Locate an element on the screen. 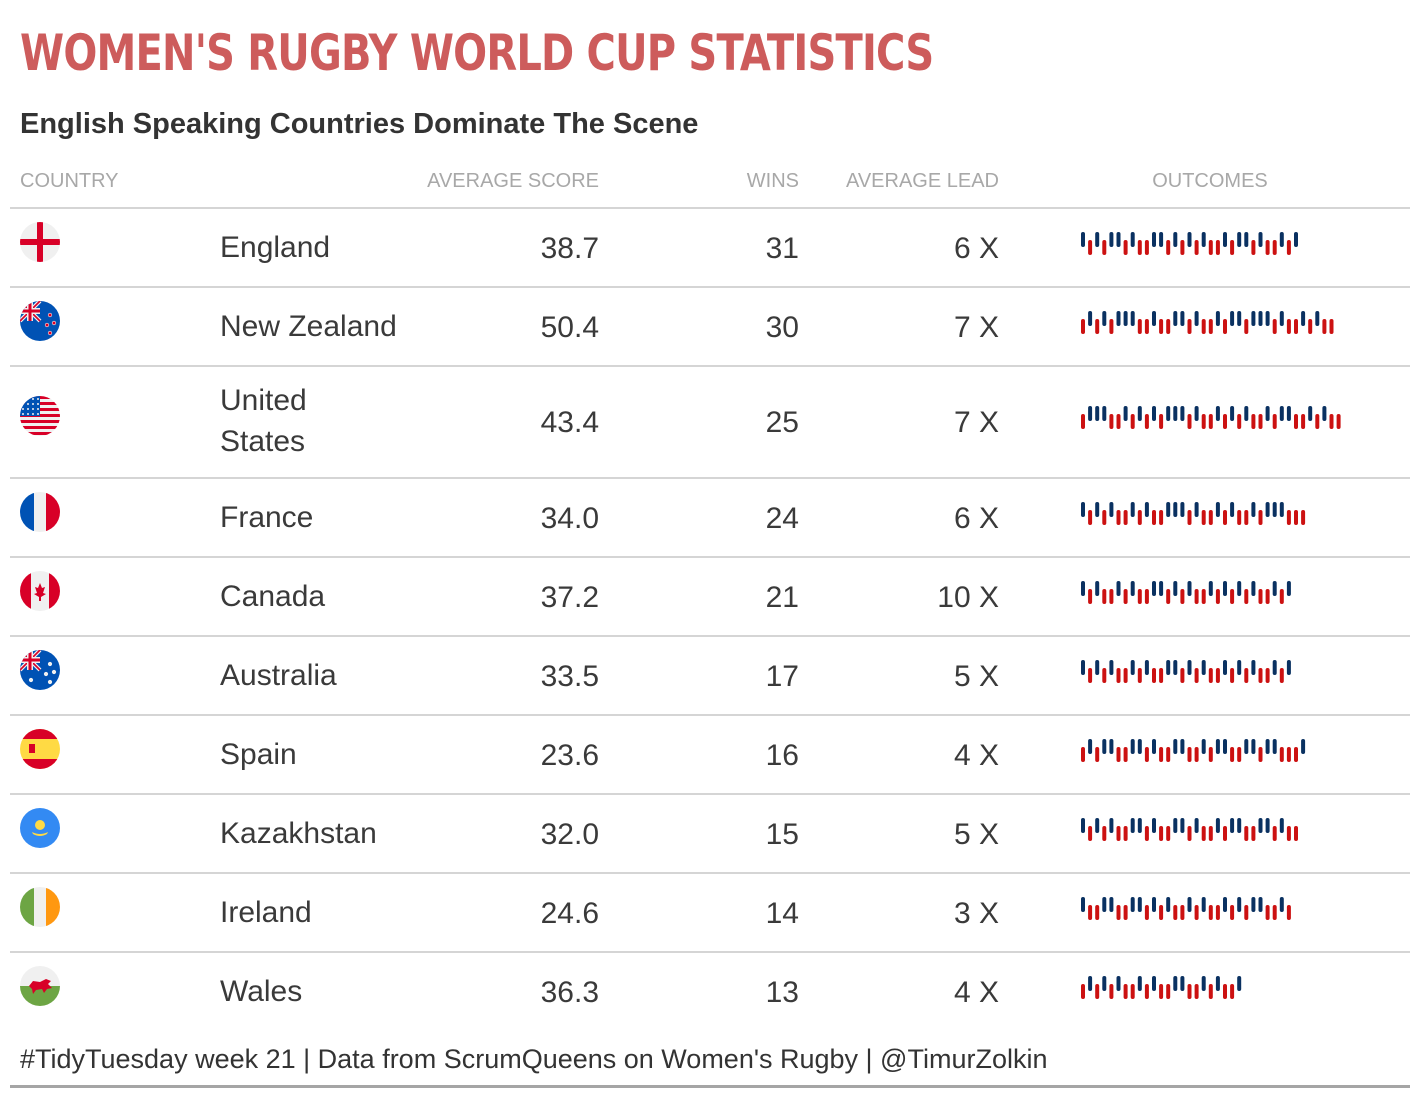 The height and width of the screenshot is (1099, 1420). table-row: Spain 23.6 16 4 X is located at coordinates (710, 754).